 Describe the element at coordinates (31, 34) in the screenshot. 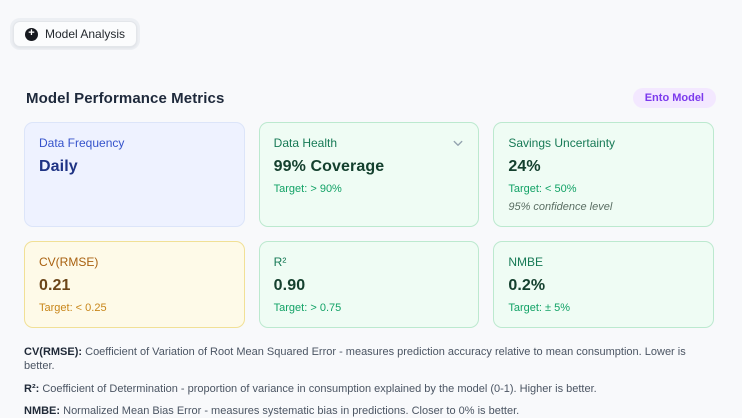

I see `plus-circle-icon` at that location.